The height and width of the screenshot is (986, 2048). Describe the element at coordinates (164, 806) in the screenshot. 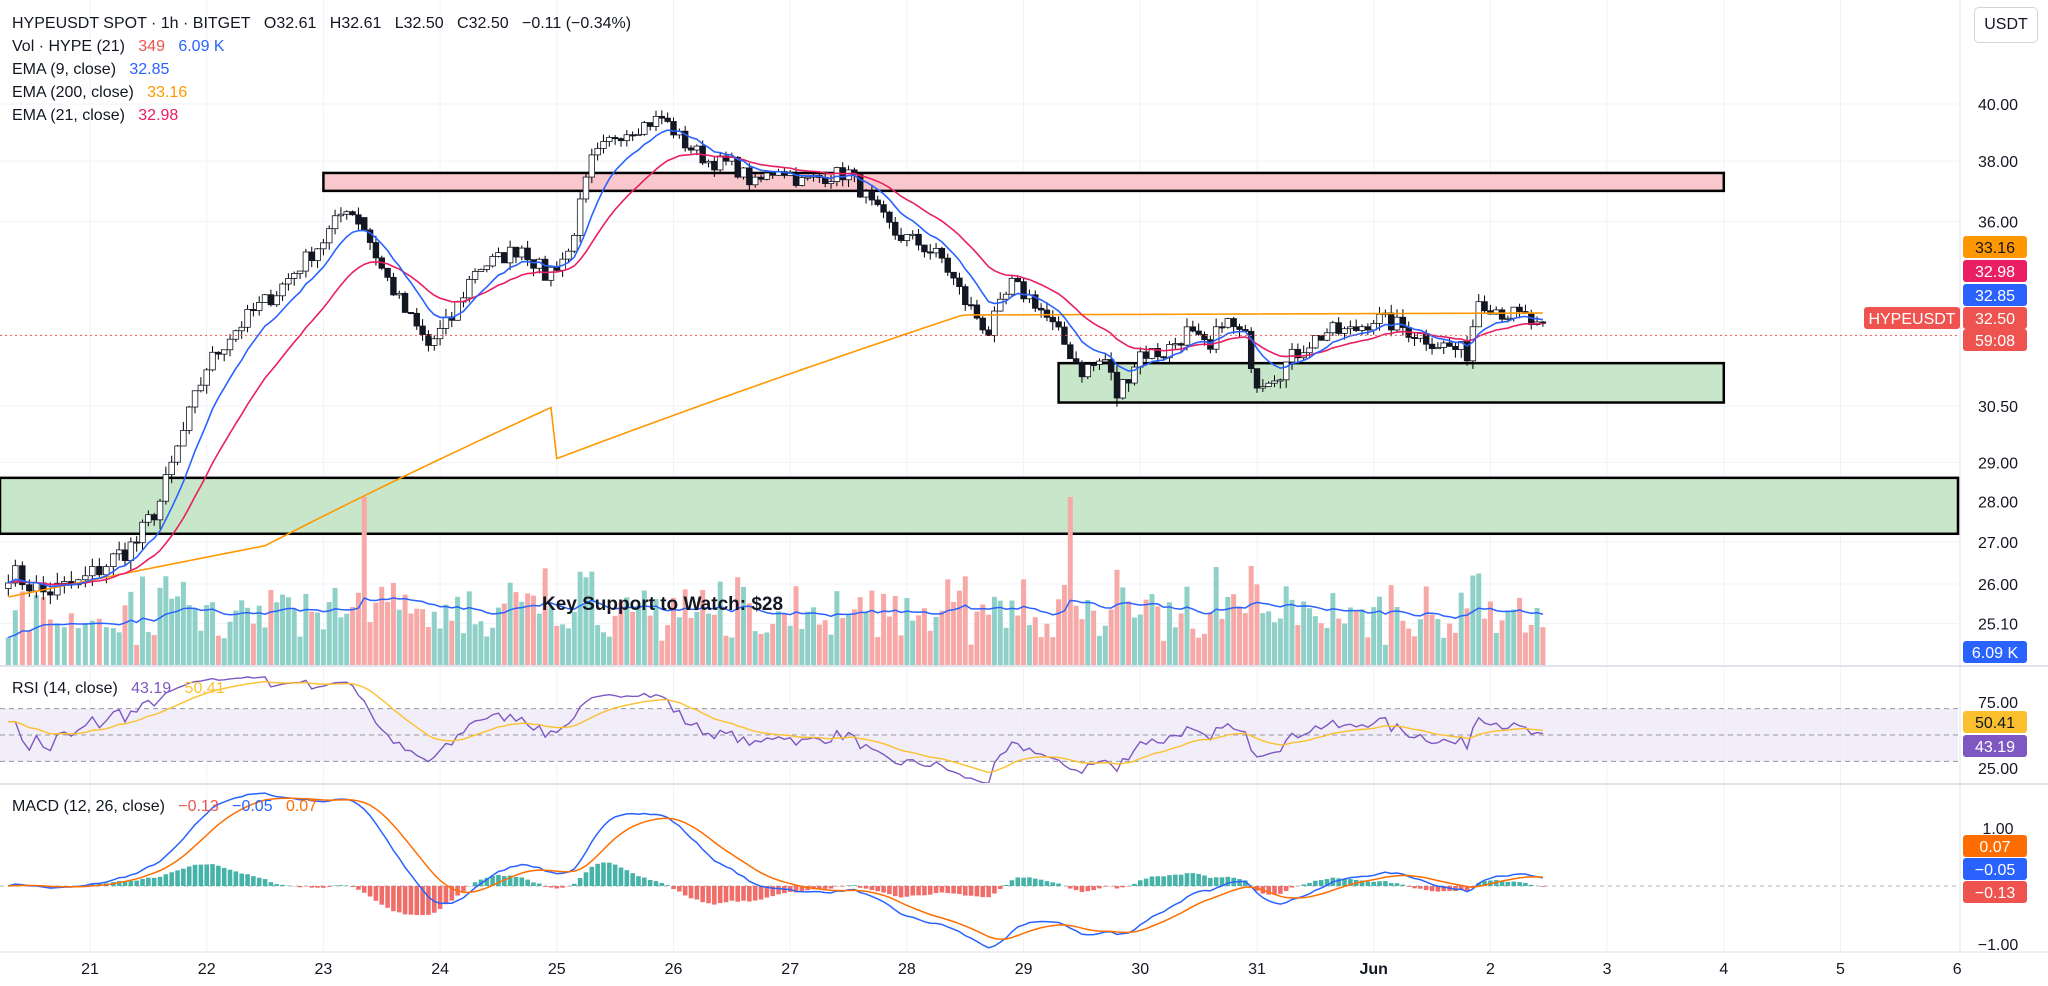

I see `macd-legend: MACD (12, 26, close) −0.13 −0.05 0.07` at that location.